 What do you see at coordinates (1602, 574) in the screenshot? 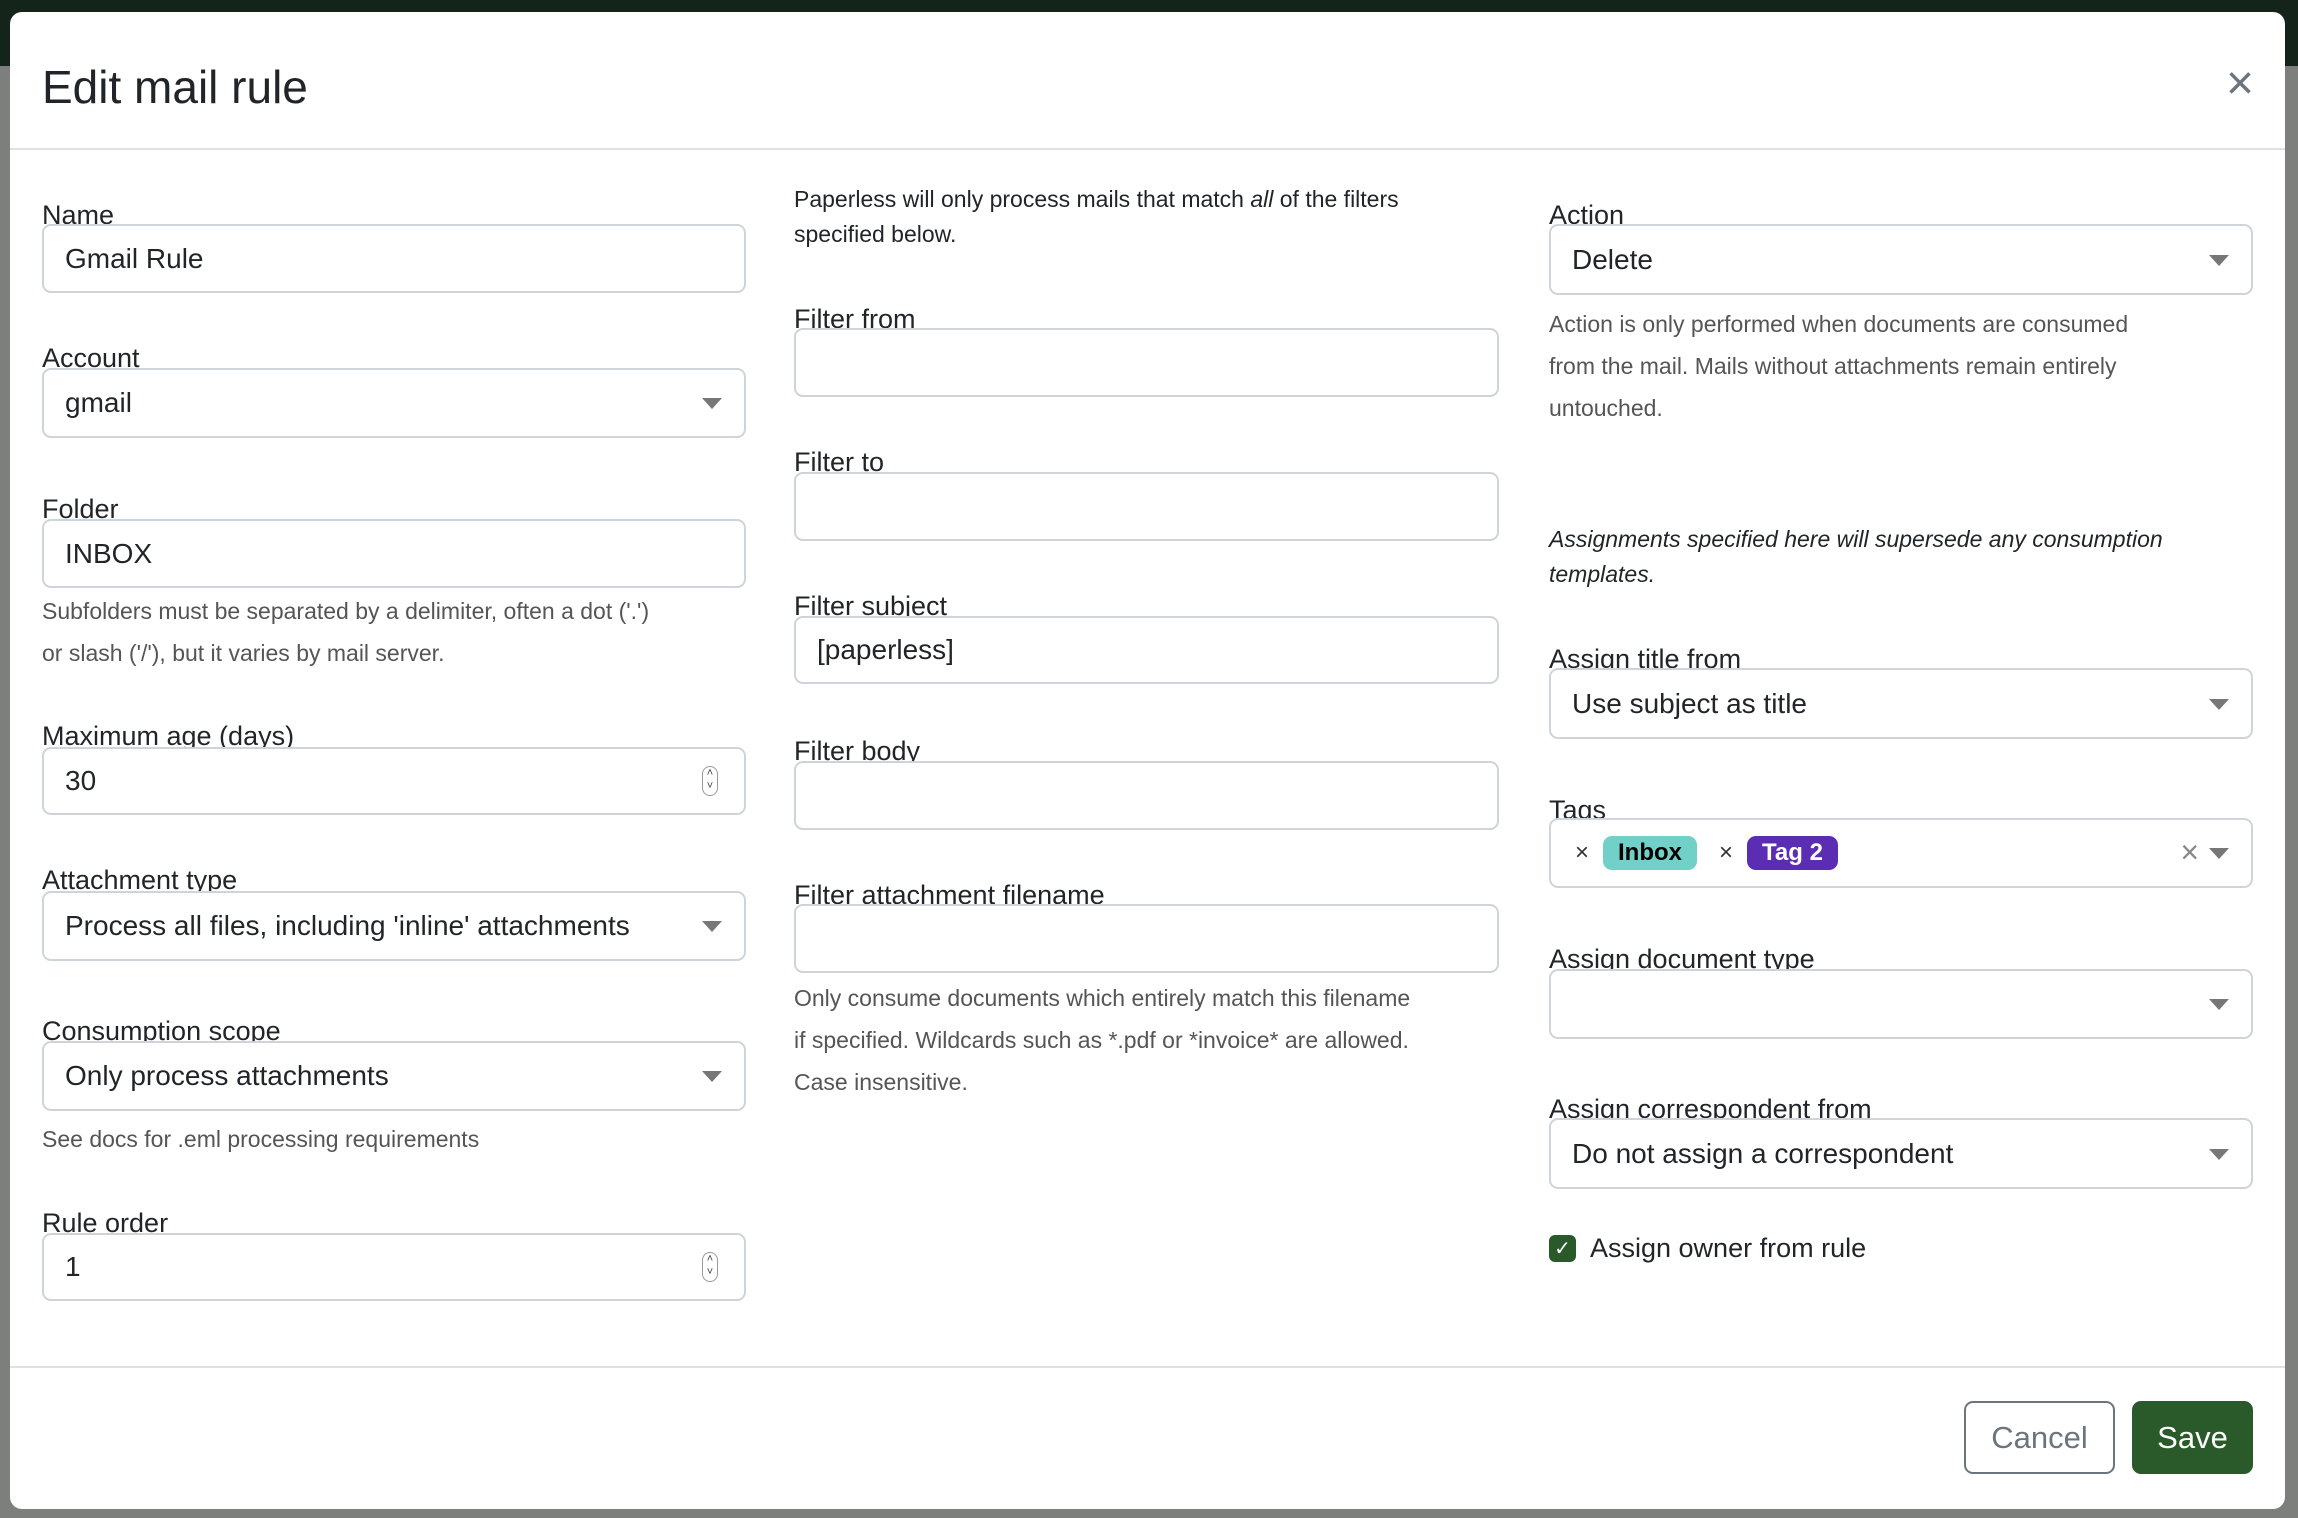
I see `note-line: templates.` at bounding box center [1602, 574].